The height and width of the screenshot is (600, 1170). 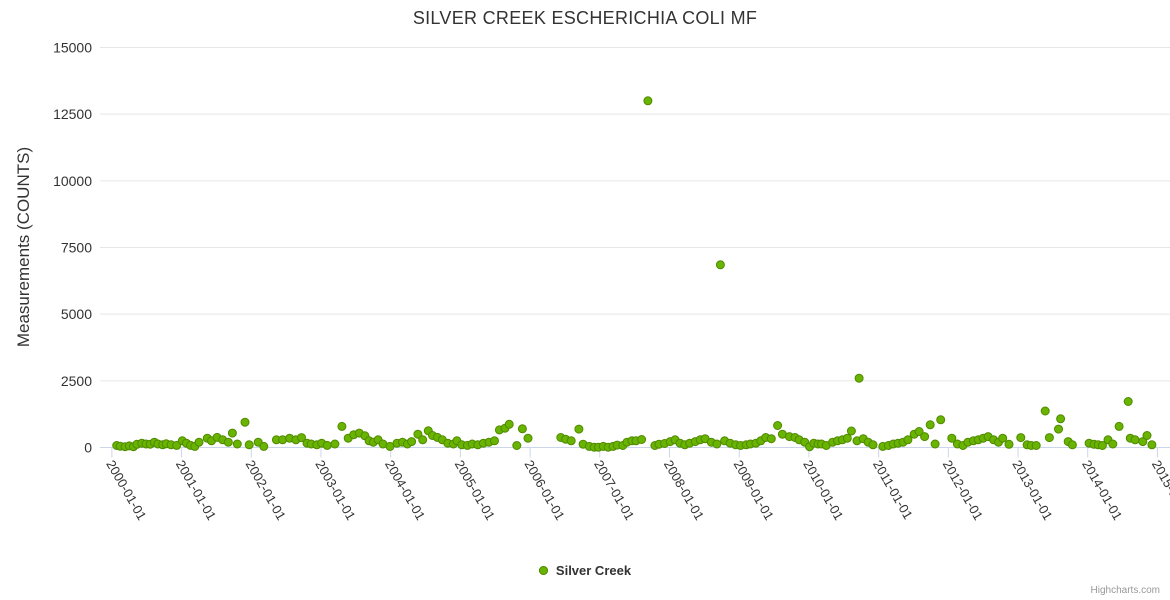 I want to click on x-axis-label: 2005-01-01, so click(x=475, y=490).